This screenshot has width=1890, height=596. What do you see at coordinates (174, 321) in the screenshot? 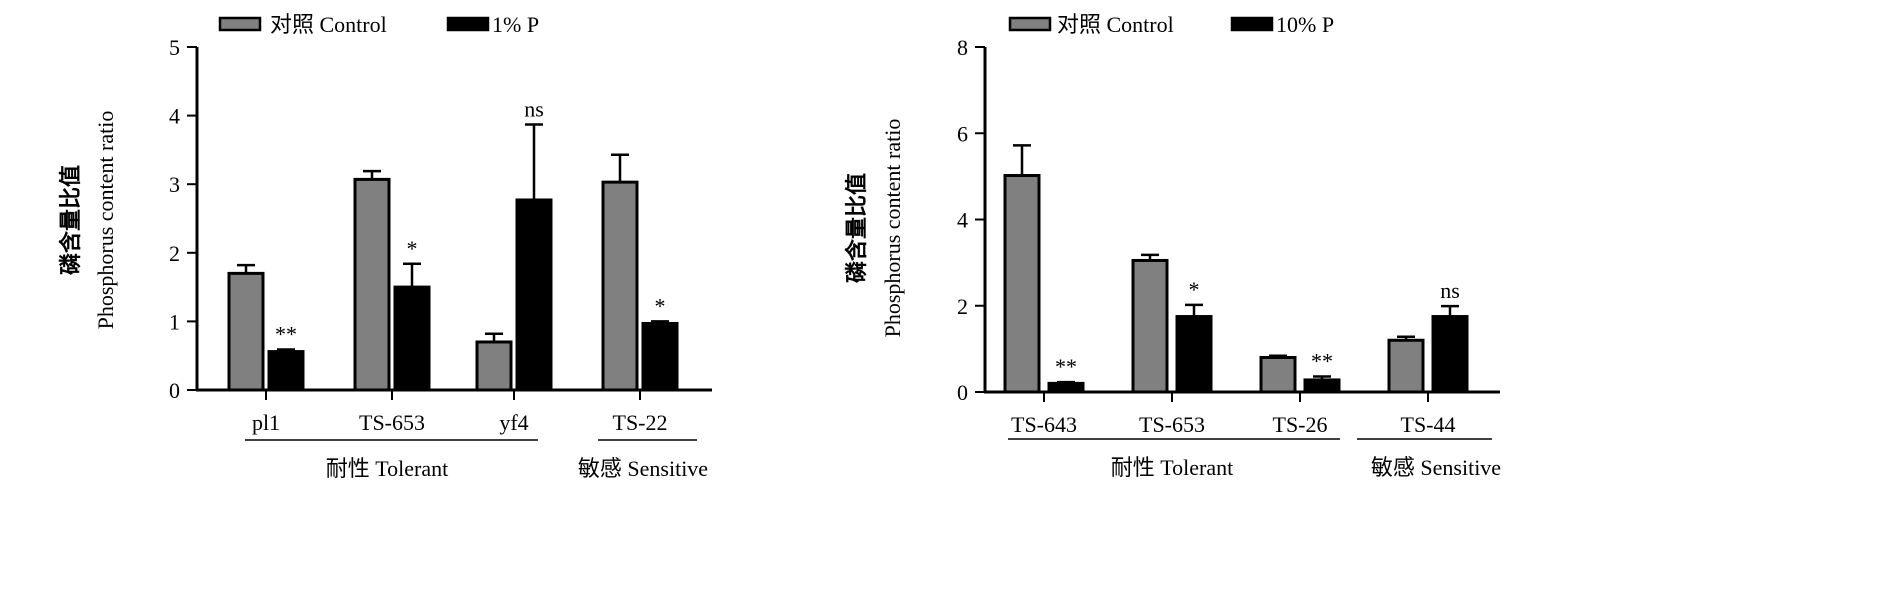
I see `y-tick-label: 1` at bounding box center [174, 321].